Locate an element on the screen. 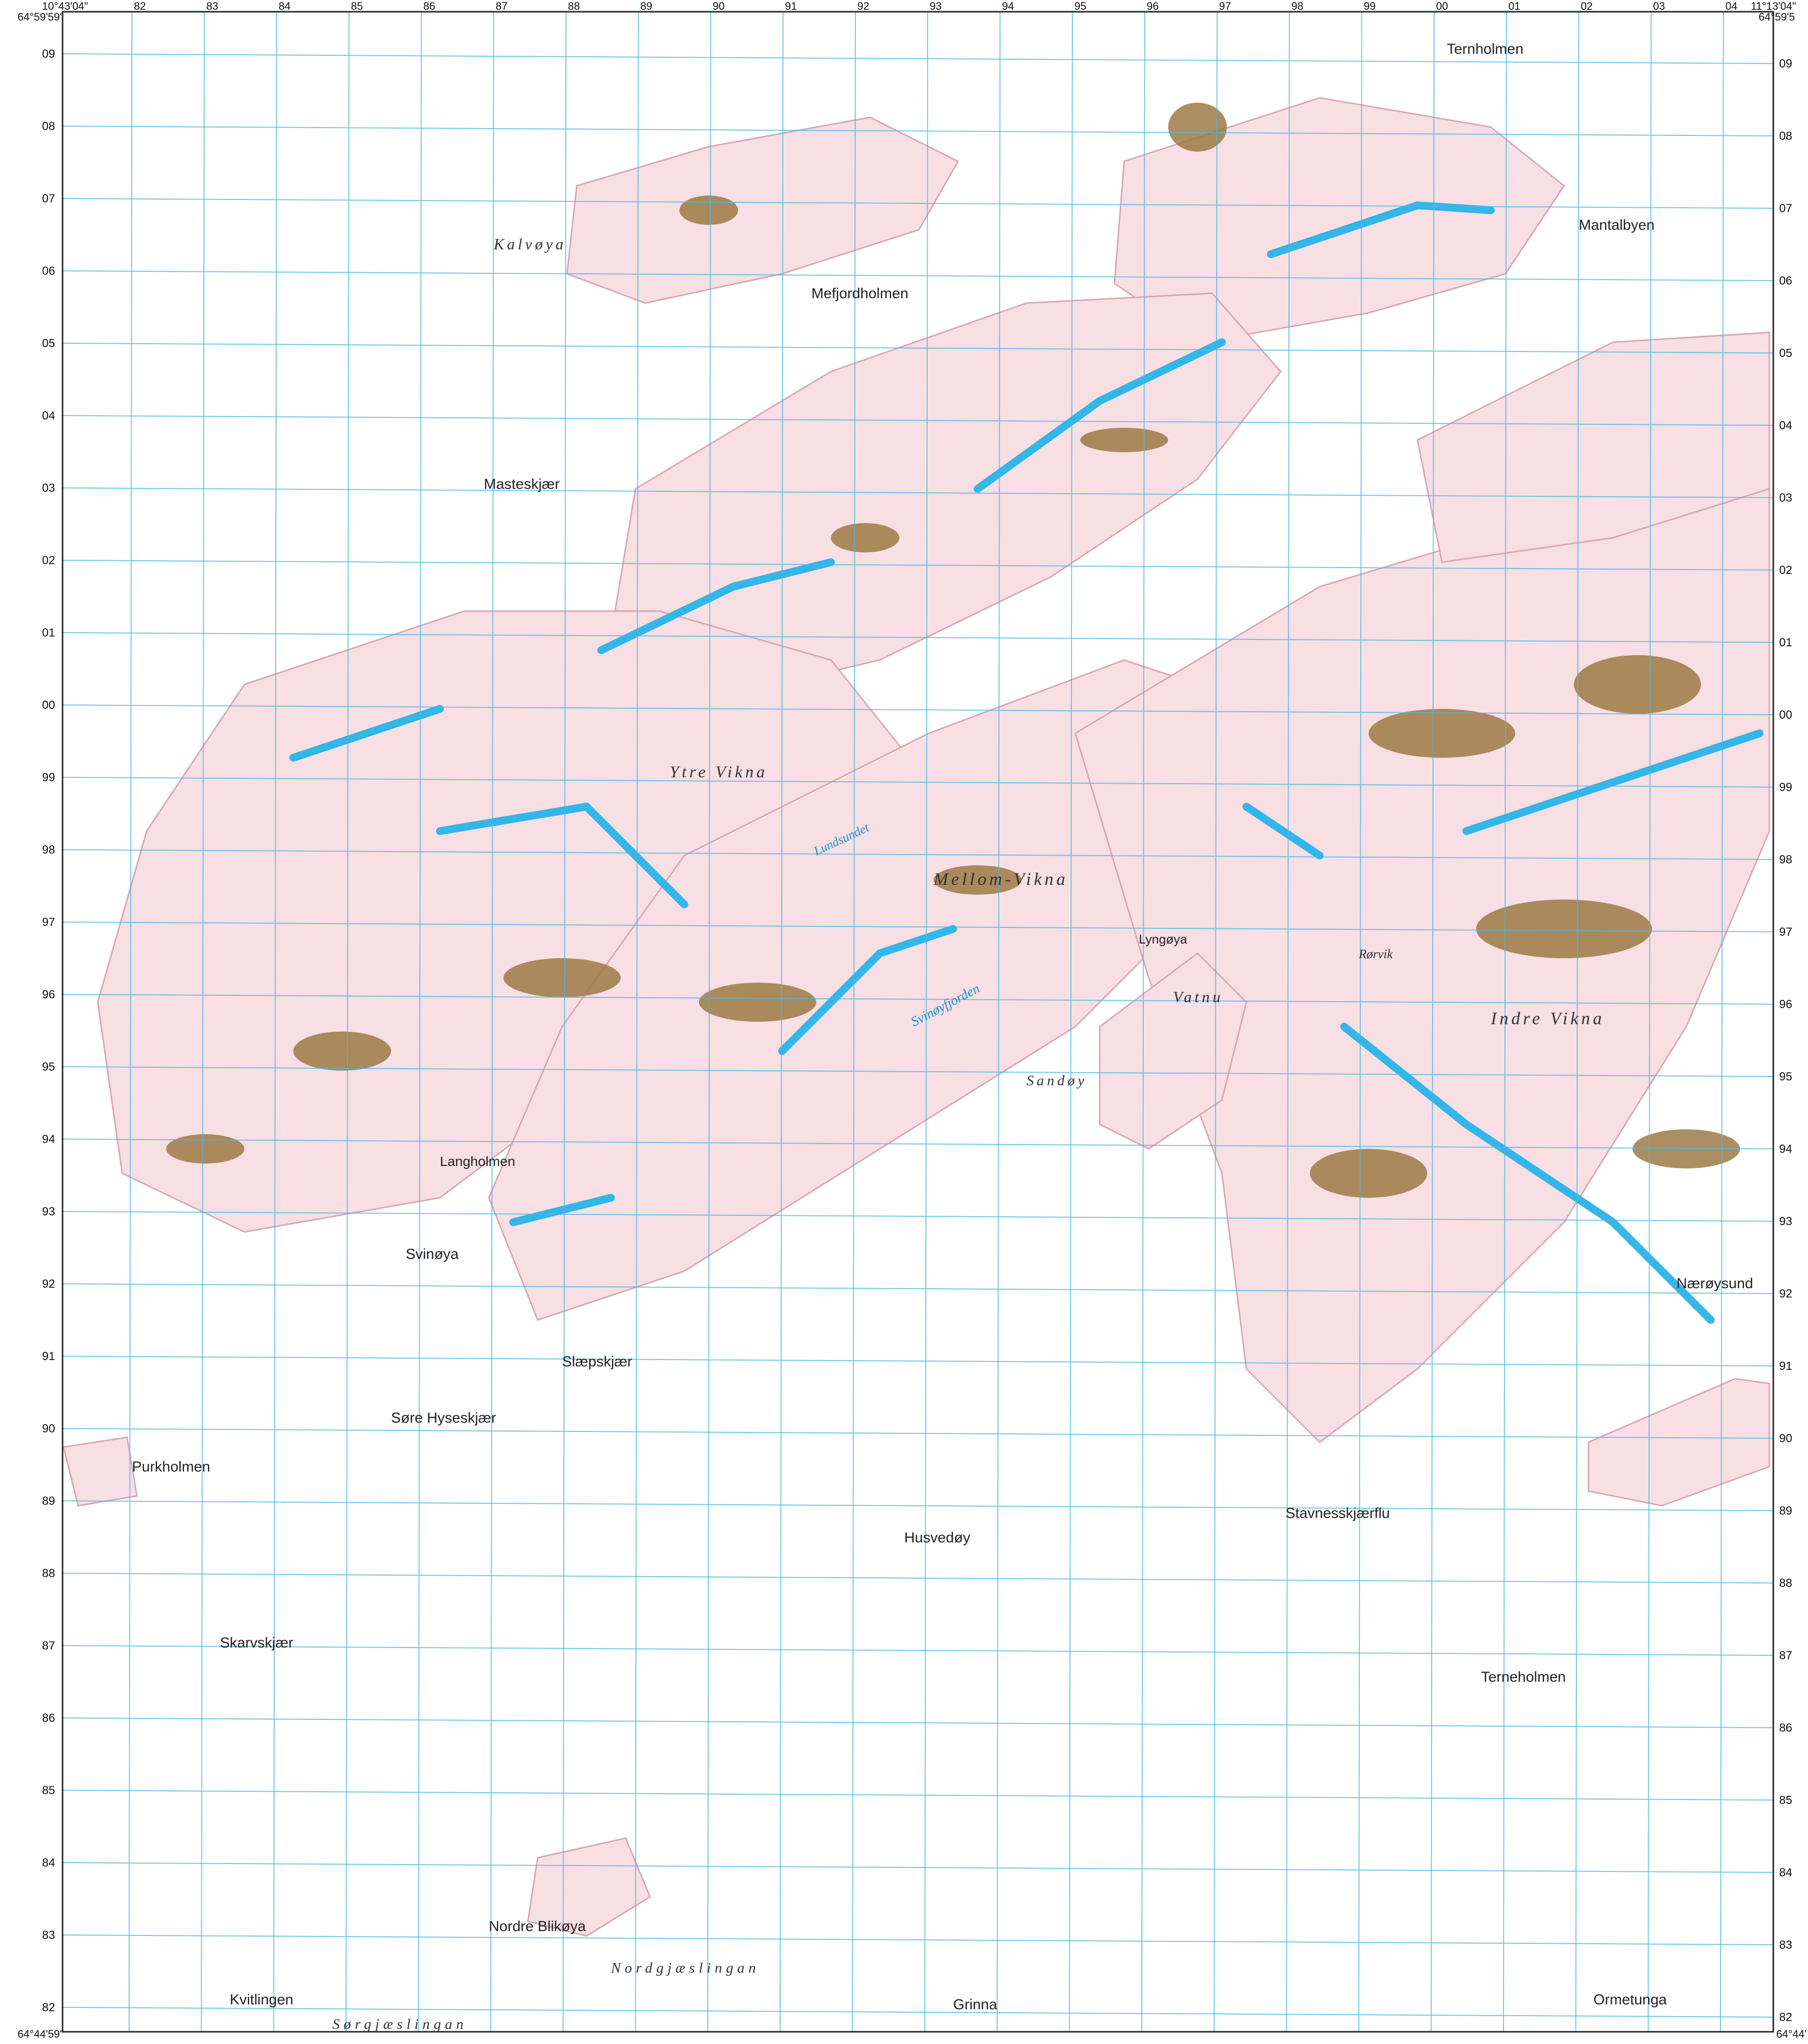  grid-label-x: 87 is located at coordinates (501, 6).